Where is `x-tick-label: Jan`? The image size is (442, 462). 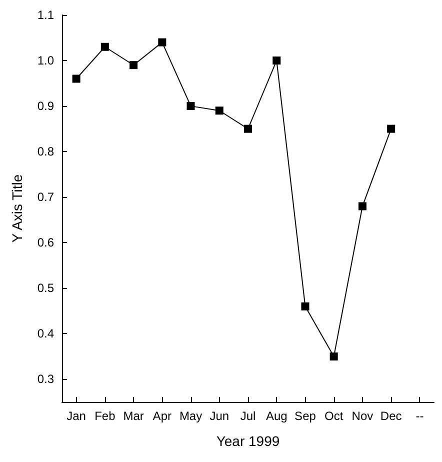
x-tick-label: Jan is located at coordinates (76, 416).